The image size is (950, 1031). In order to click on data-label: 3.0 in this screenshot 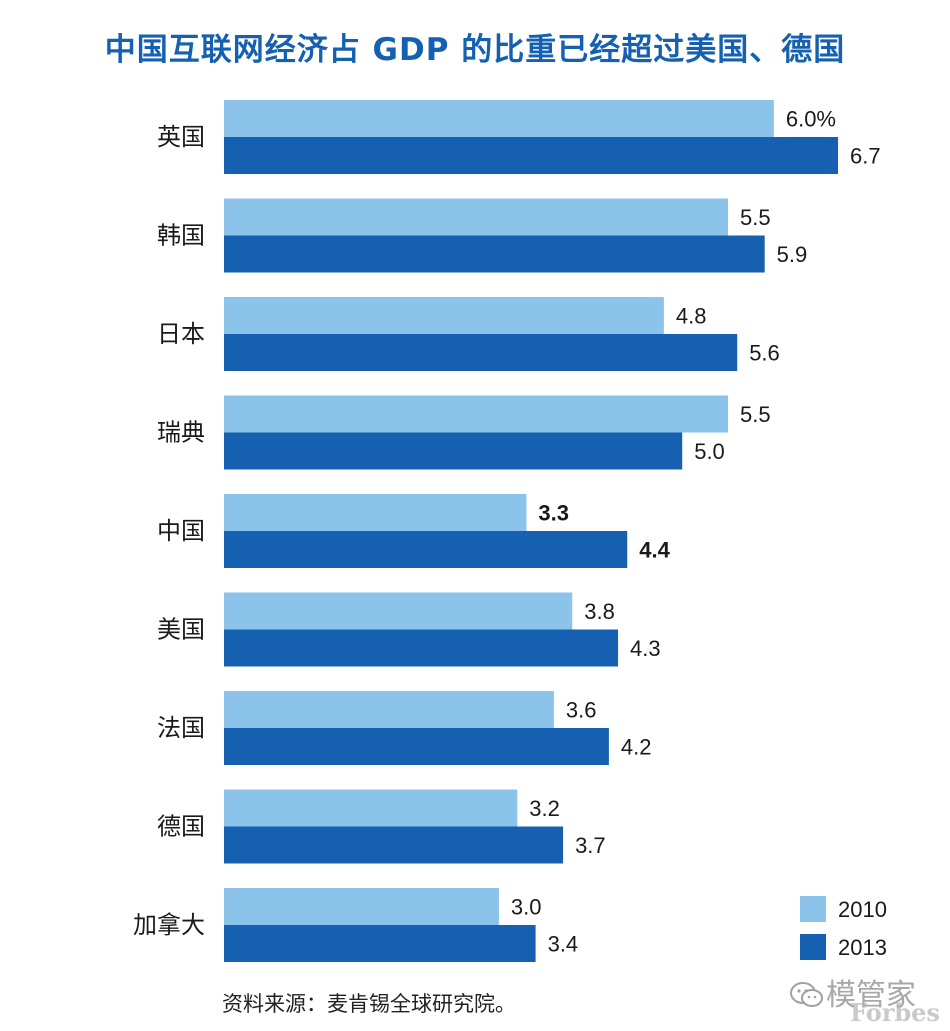, I will do `click(526, 907)`.